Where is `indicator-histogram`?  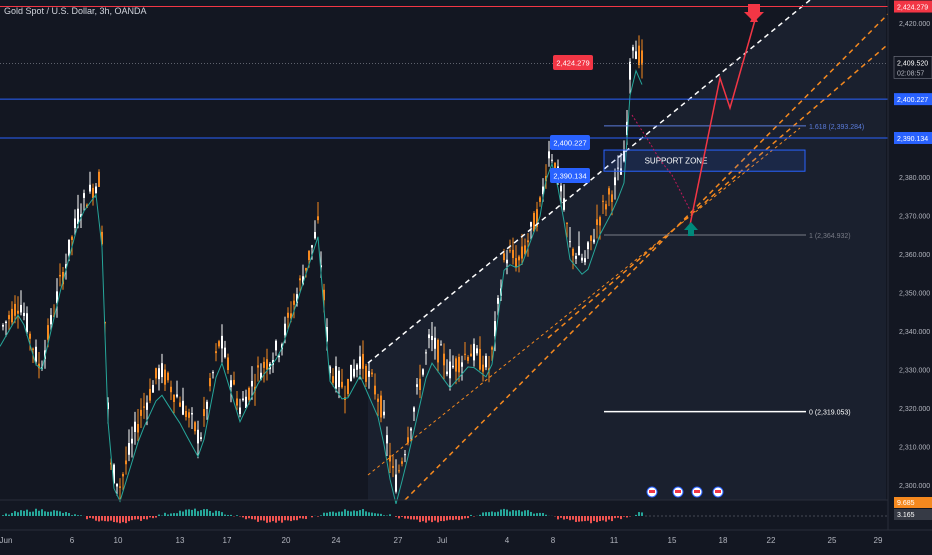
indicator-histogram is located at coordinates (322, 516).